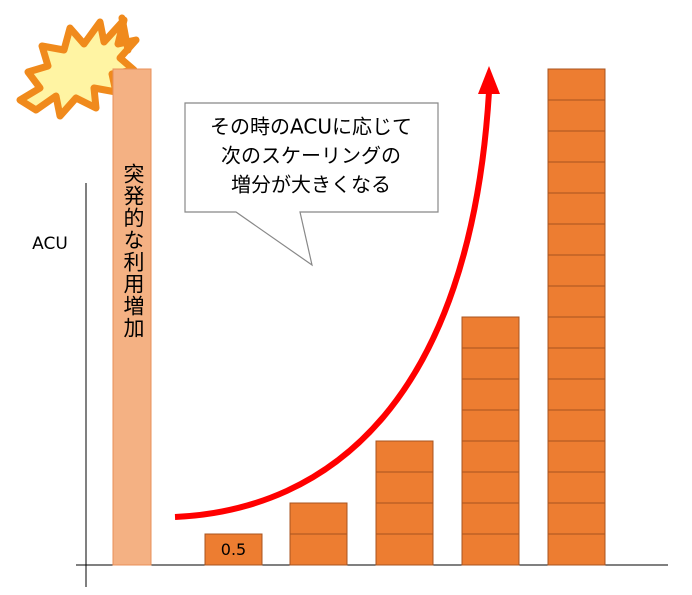  What do you see at coordinates (50, 244) in the screenshot?
I see `y-axis-label: ACU` at bounding box center [50, 244].